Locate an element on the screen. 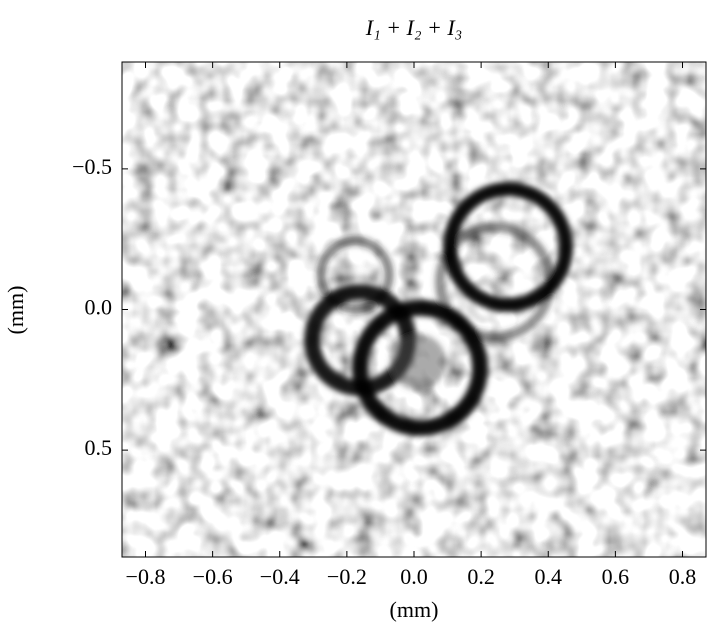  y-axis-label: (mm) is located at coordinates (15, 310).